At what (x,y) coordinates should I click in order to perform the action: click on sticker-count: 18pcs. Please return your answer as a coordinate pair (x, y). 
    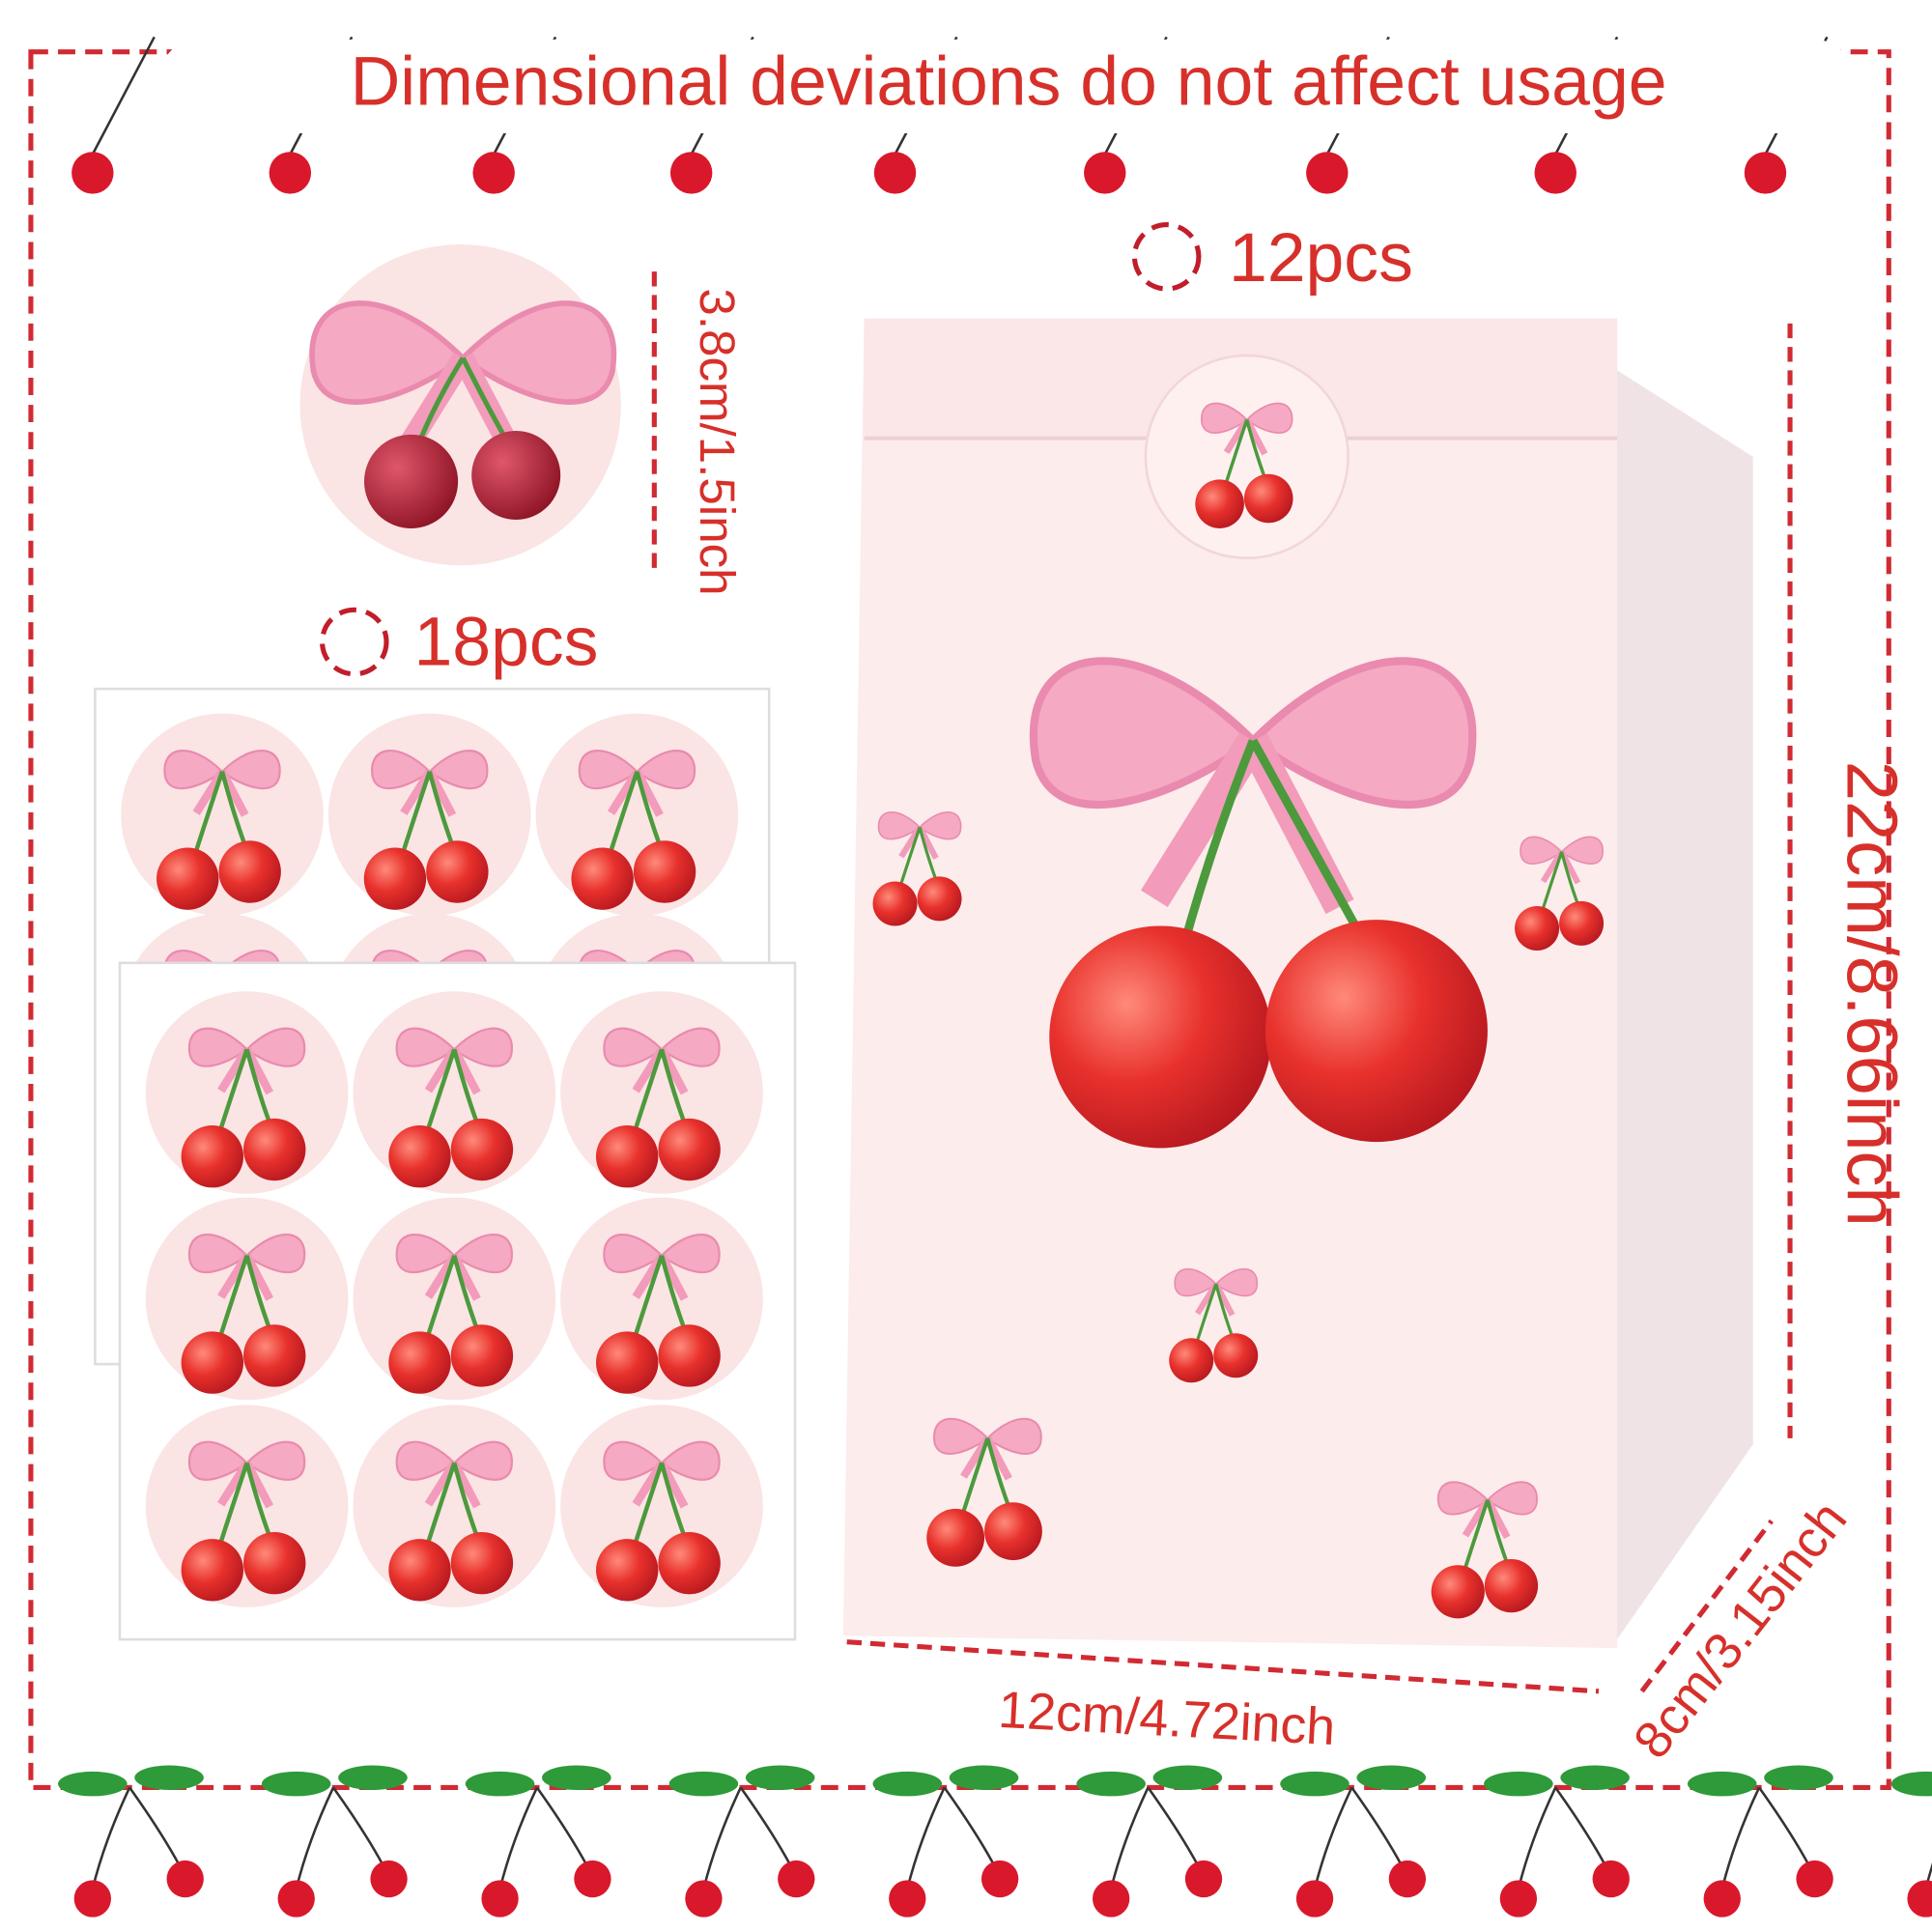
    Looking at the image, I should click on (506, 642).